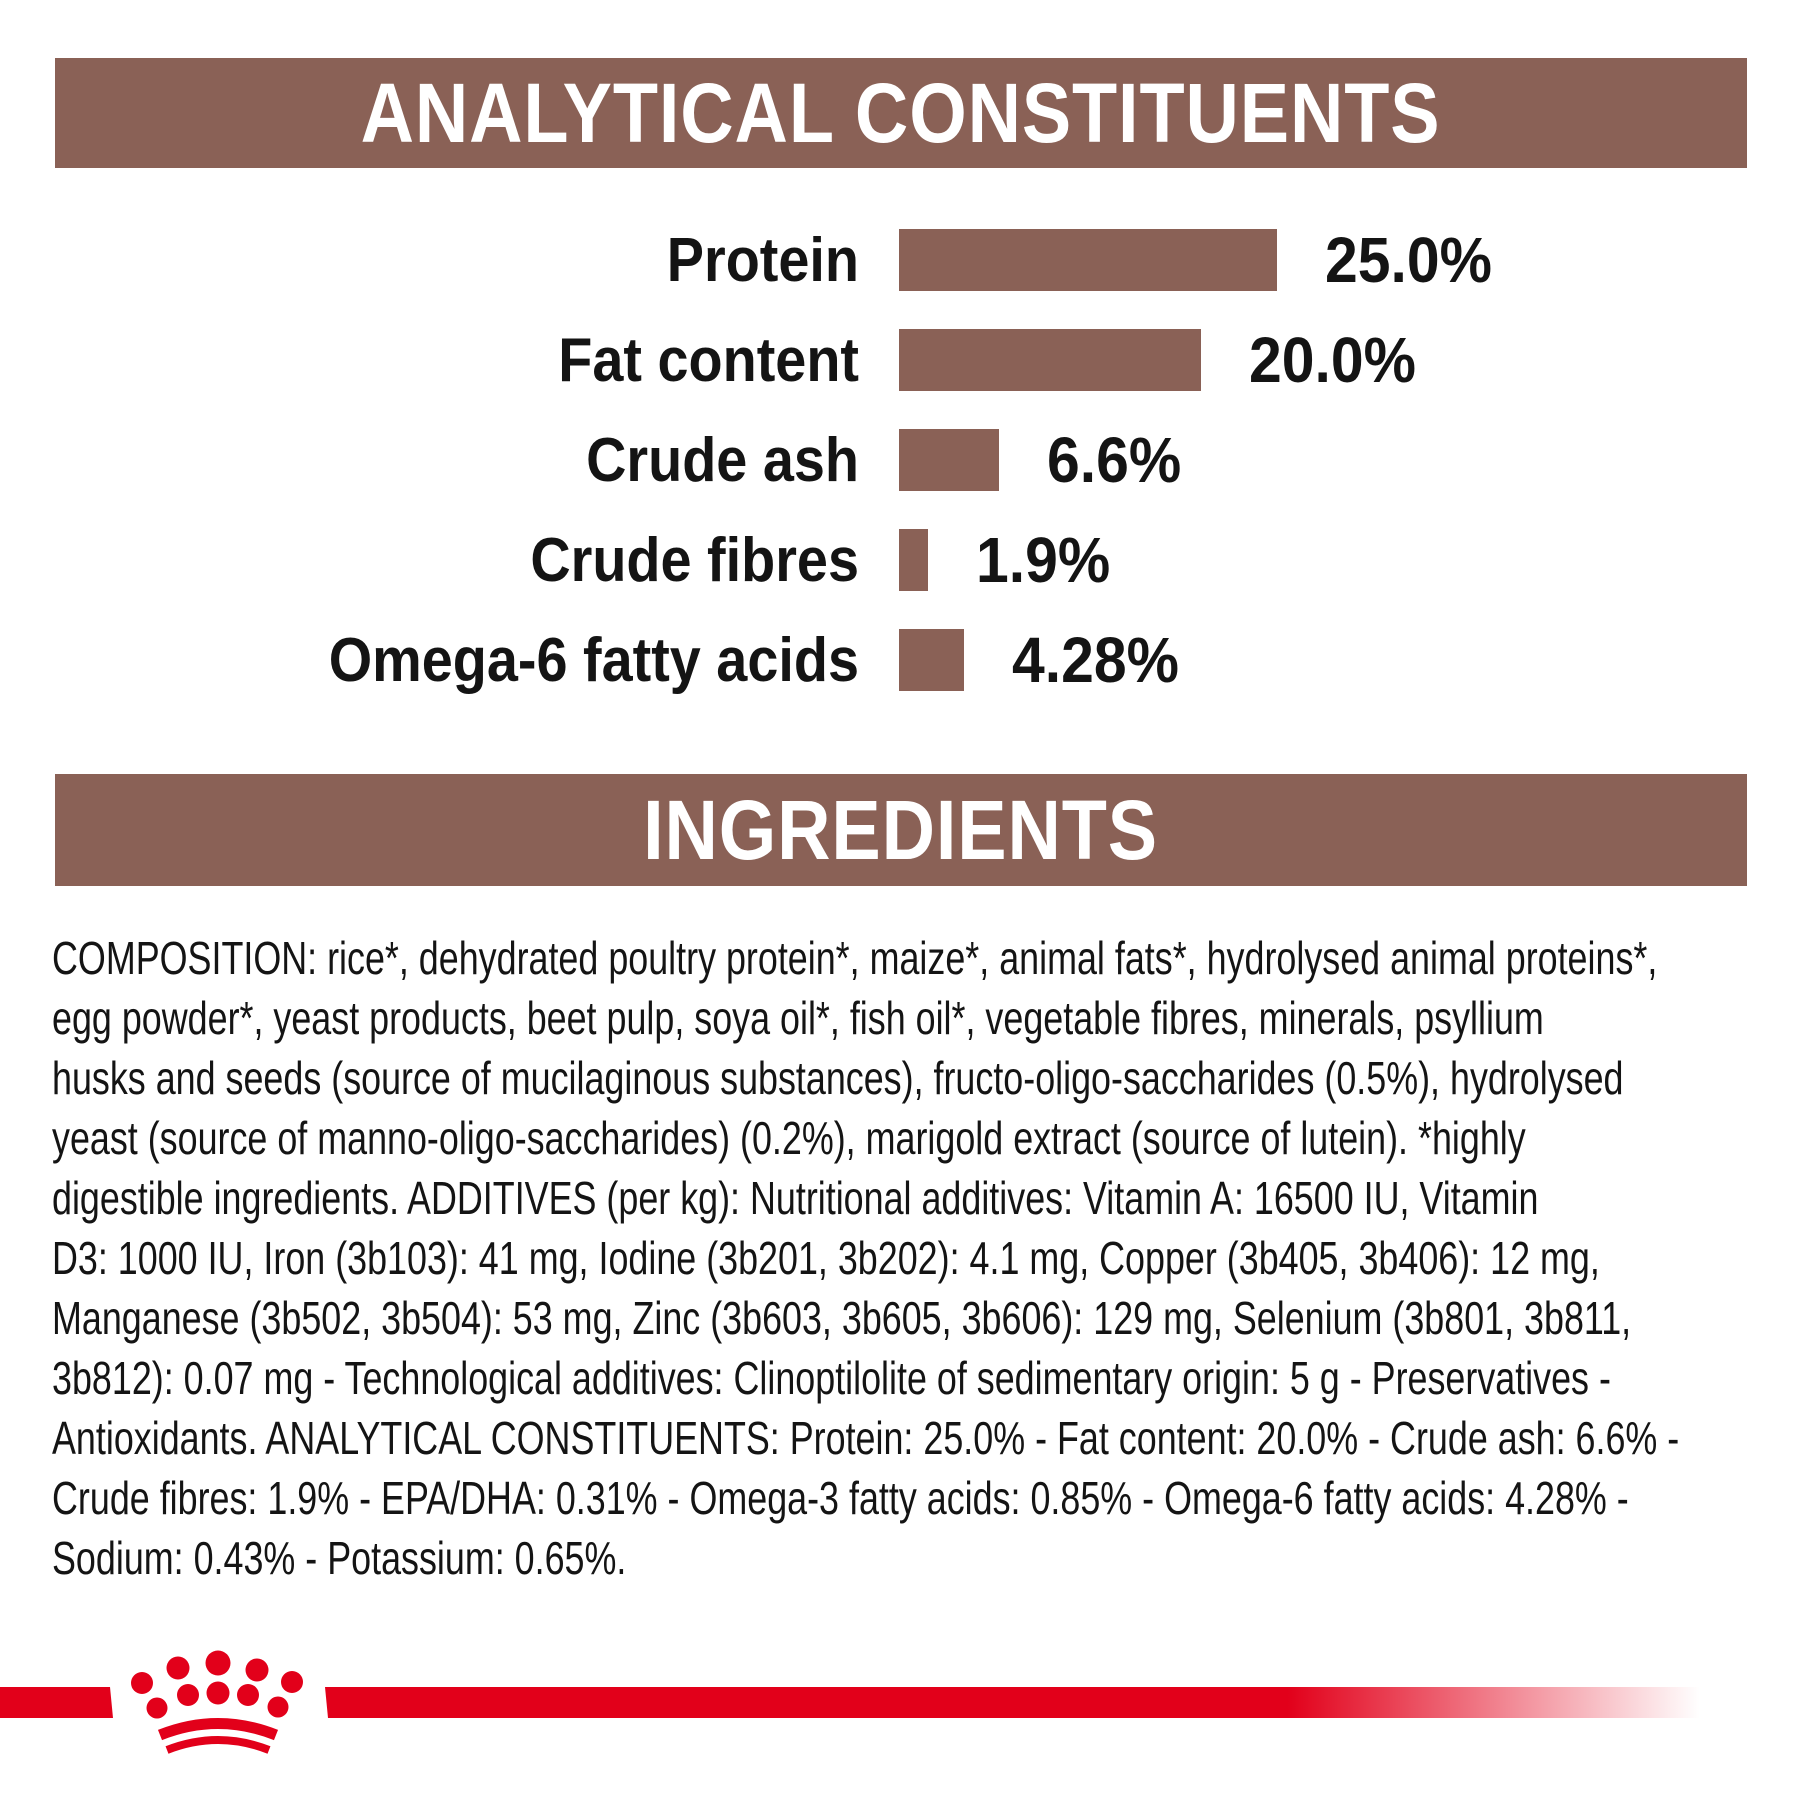  I want to click on chart-row: Protein 25.0%, so click(900, 260).